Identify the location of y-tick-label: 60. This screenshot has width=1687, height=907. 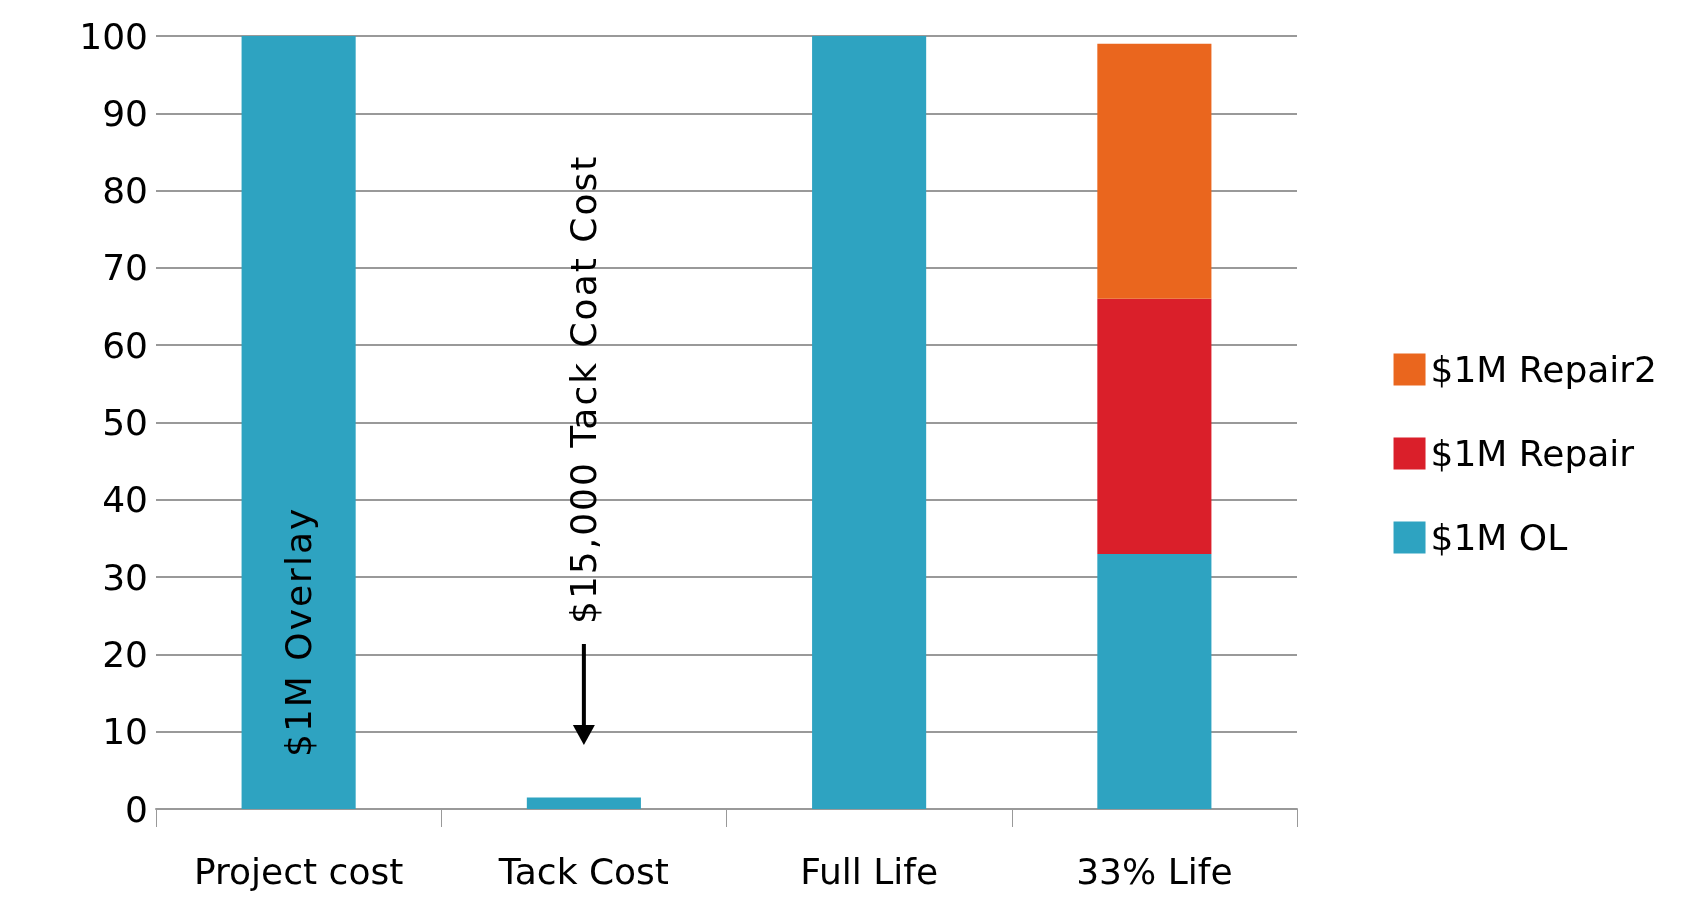
(125, 345).